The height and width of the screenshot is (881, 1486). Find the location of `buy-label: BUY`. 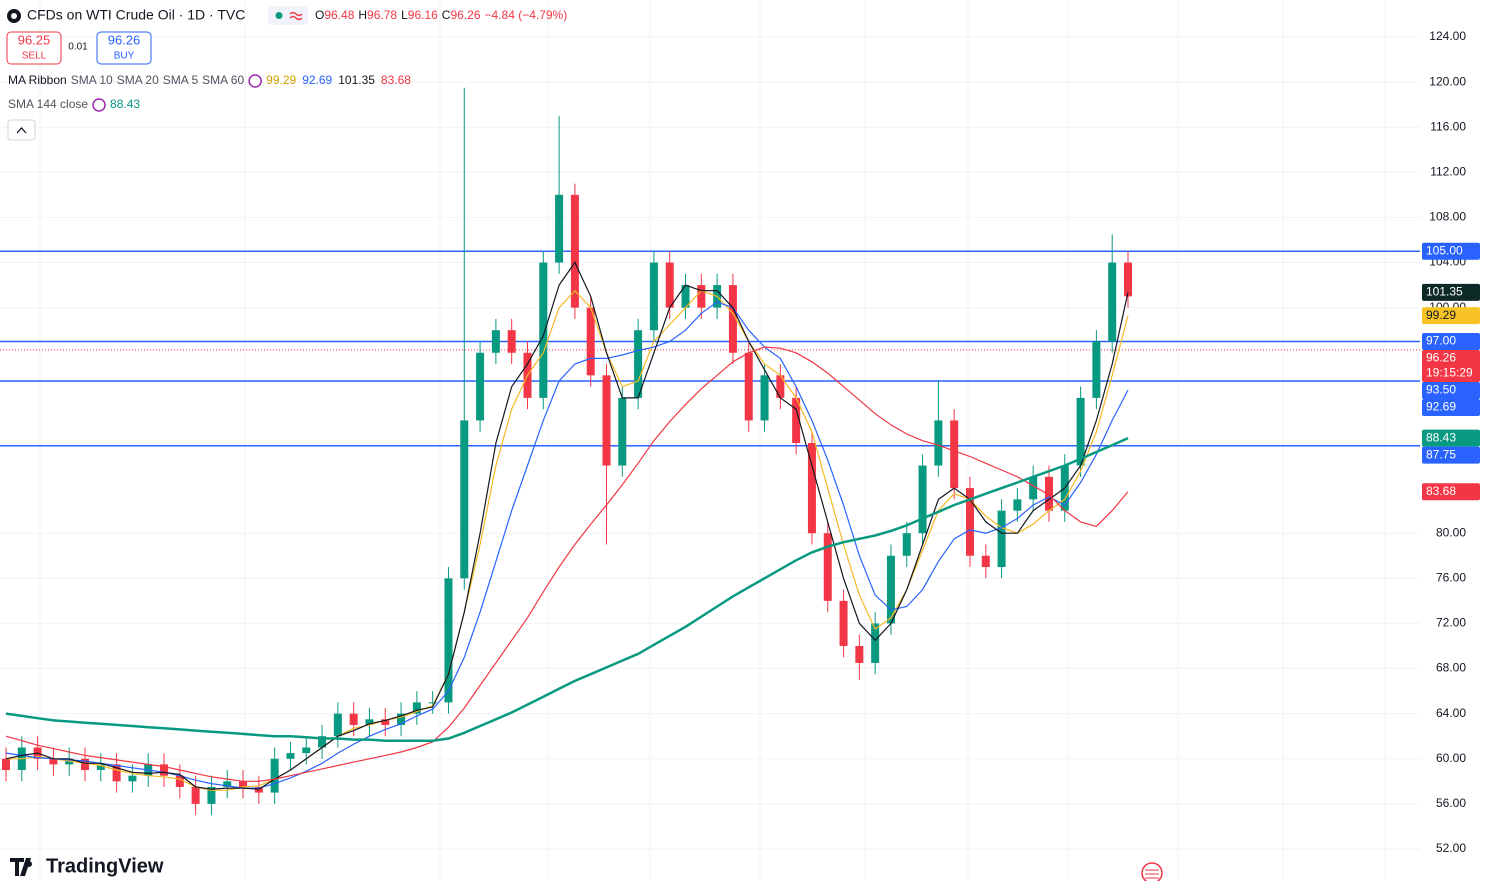

buy-label: BUY is located at coordinates (124, 56).